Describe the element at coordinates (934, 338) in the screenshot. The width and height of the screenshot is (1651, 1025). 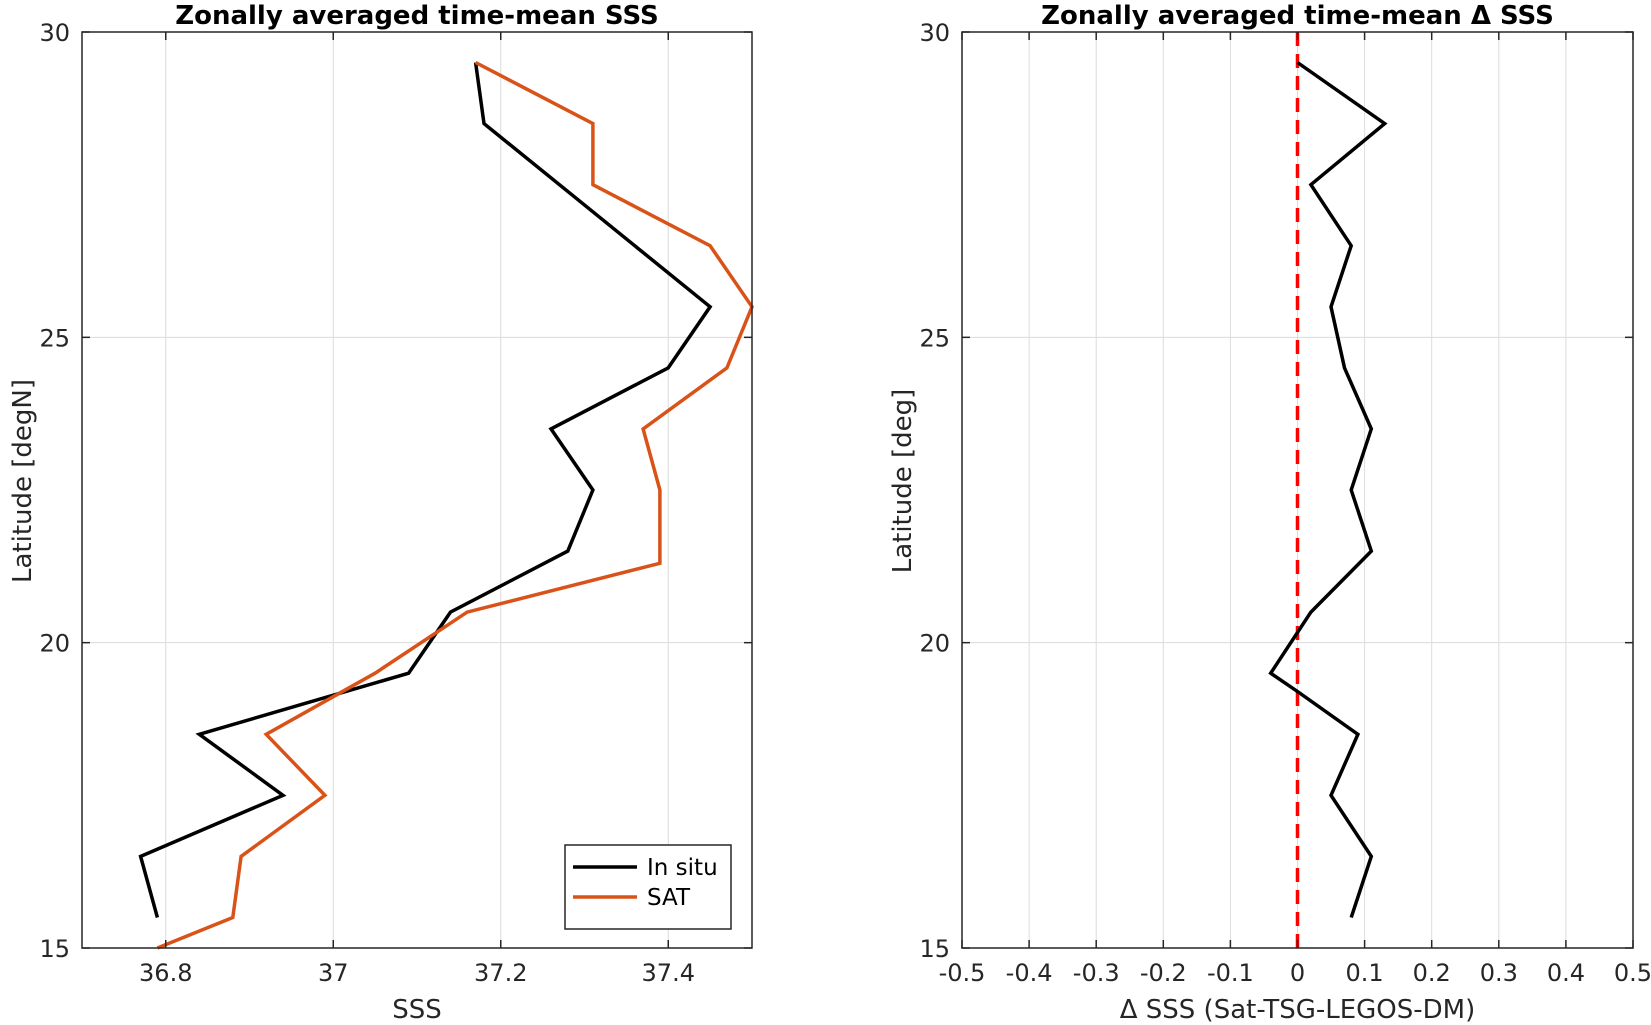
I see `right-chart-y-tick-label: 25` at that location.